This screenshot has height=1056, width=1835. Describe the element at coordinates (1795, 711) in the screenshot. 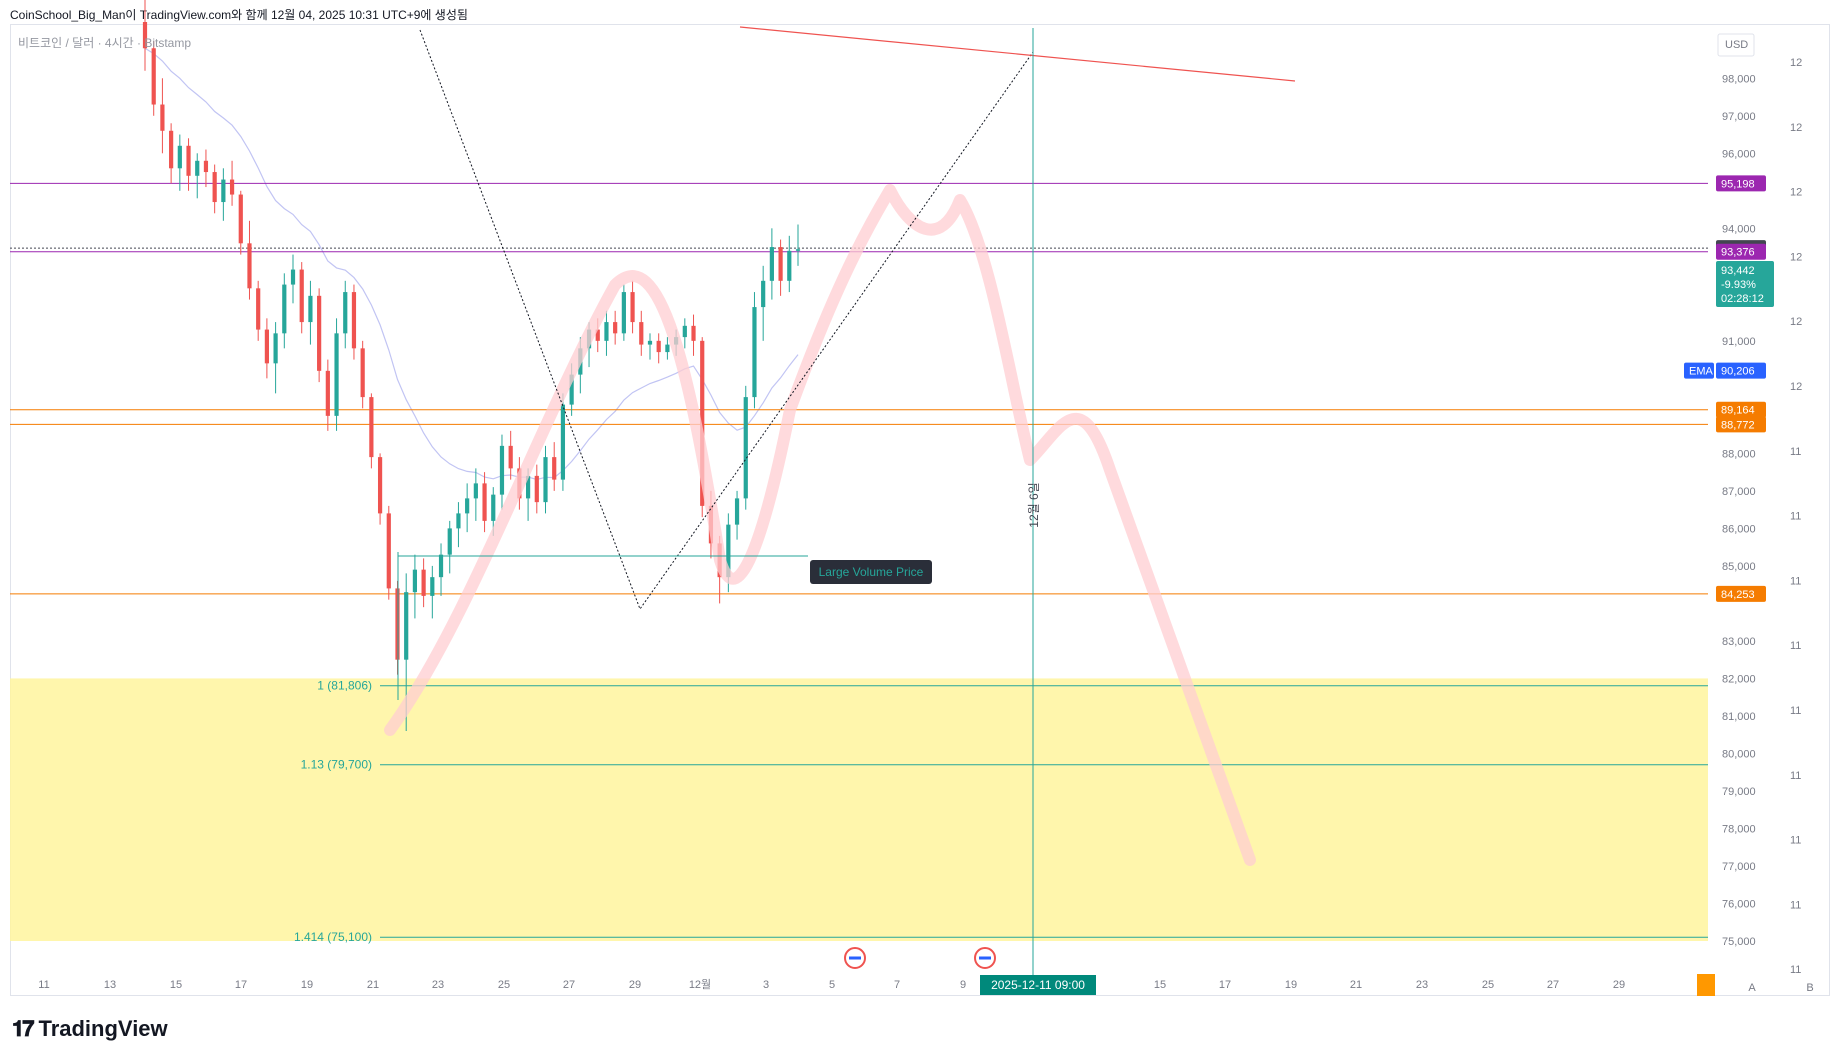

I see `right-strip-tick-10: 11` at that location.